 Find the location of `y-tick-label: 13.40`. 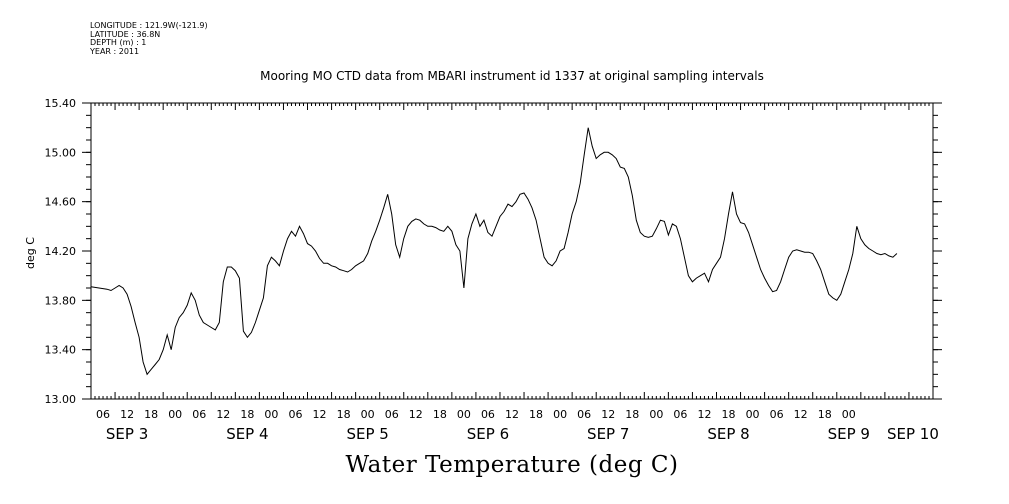

y-tick-label: 13.40 is located at coordinates (61, 350).